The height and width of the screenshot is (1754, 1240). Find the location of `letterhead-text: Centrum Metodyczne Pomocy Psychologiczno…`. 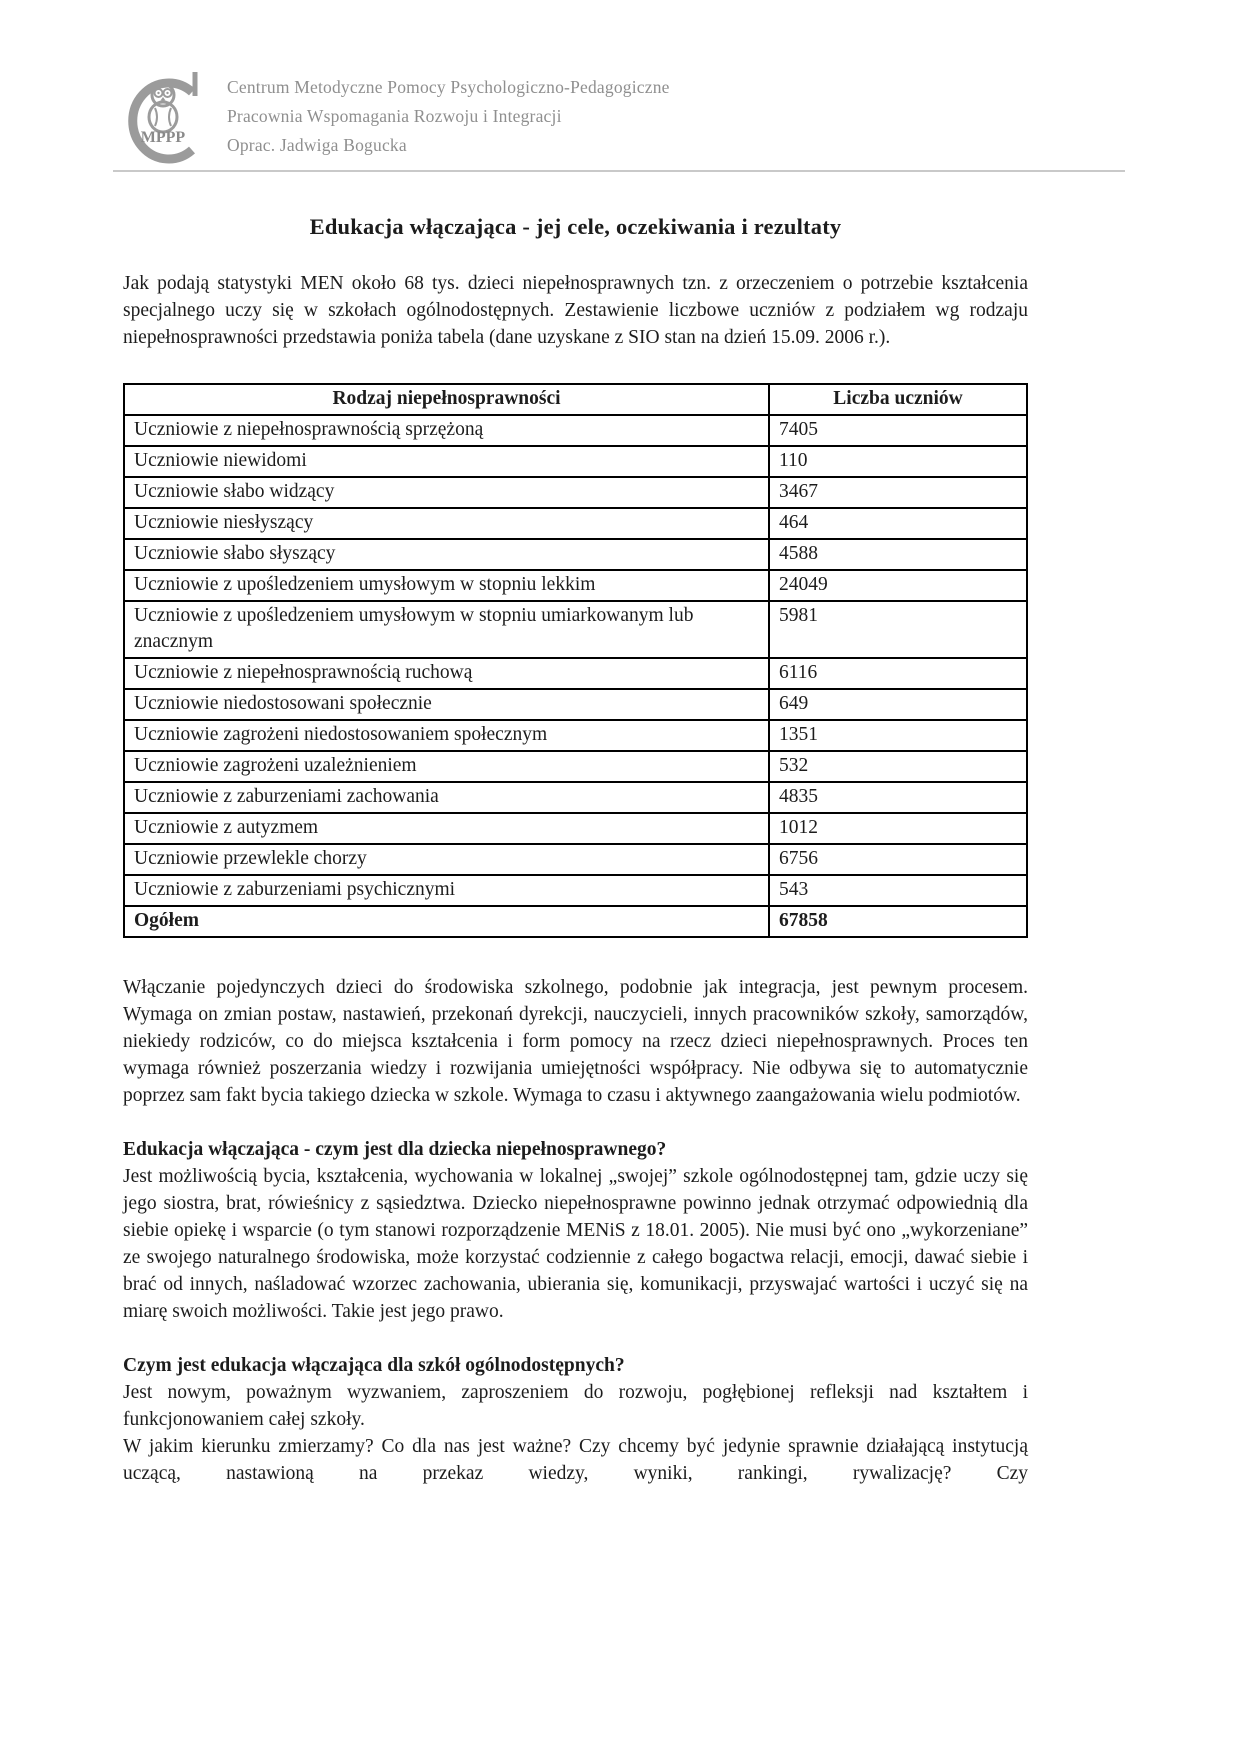

letterhead-text: Centrum Metodyczne Pomocy Psychologiczno… is located at coordinates (448, 113).